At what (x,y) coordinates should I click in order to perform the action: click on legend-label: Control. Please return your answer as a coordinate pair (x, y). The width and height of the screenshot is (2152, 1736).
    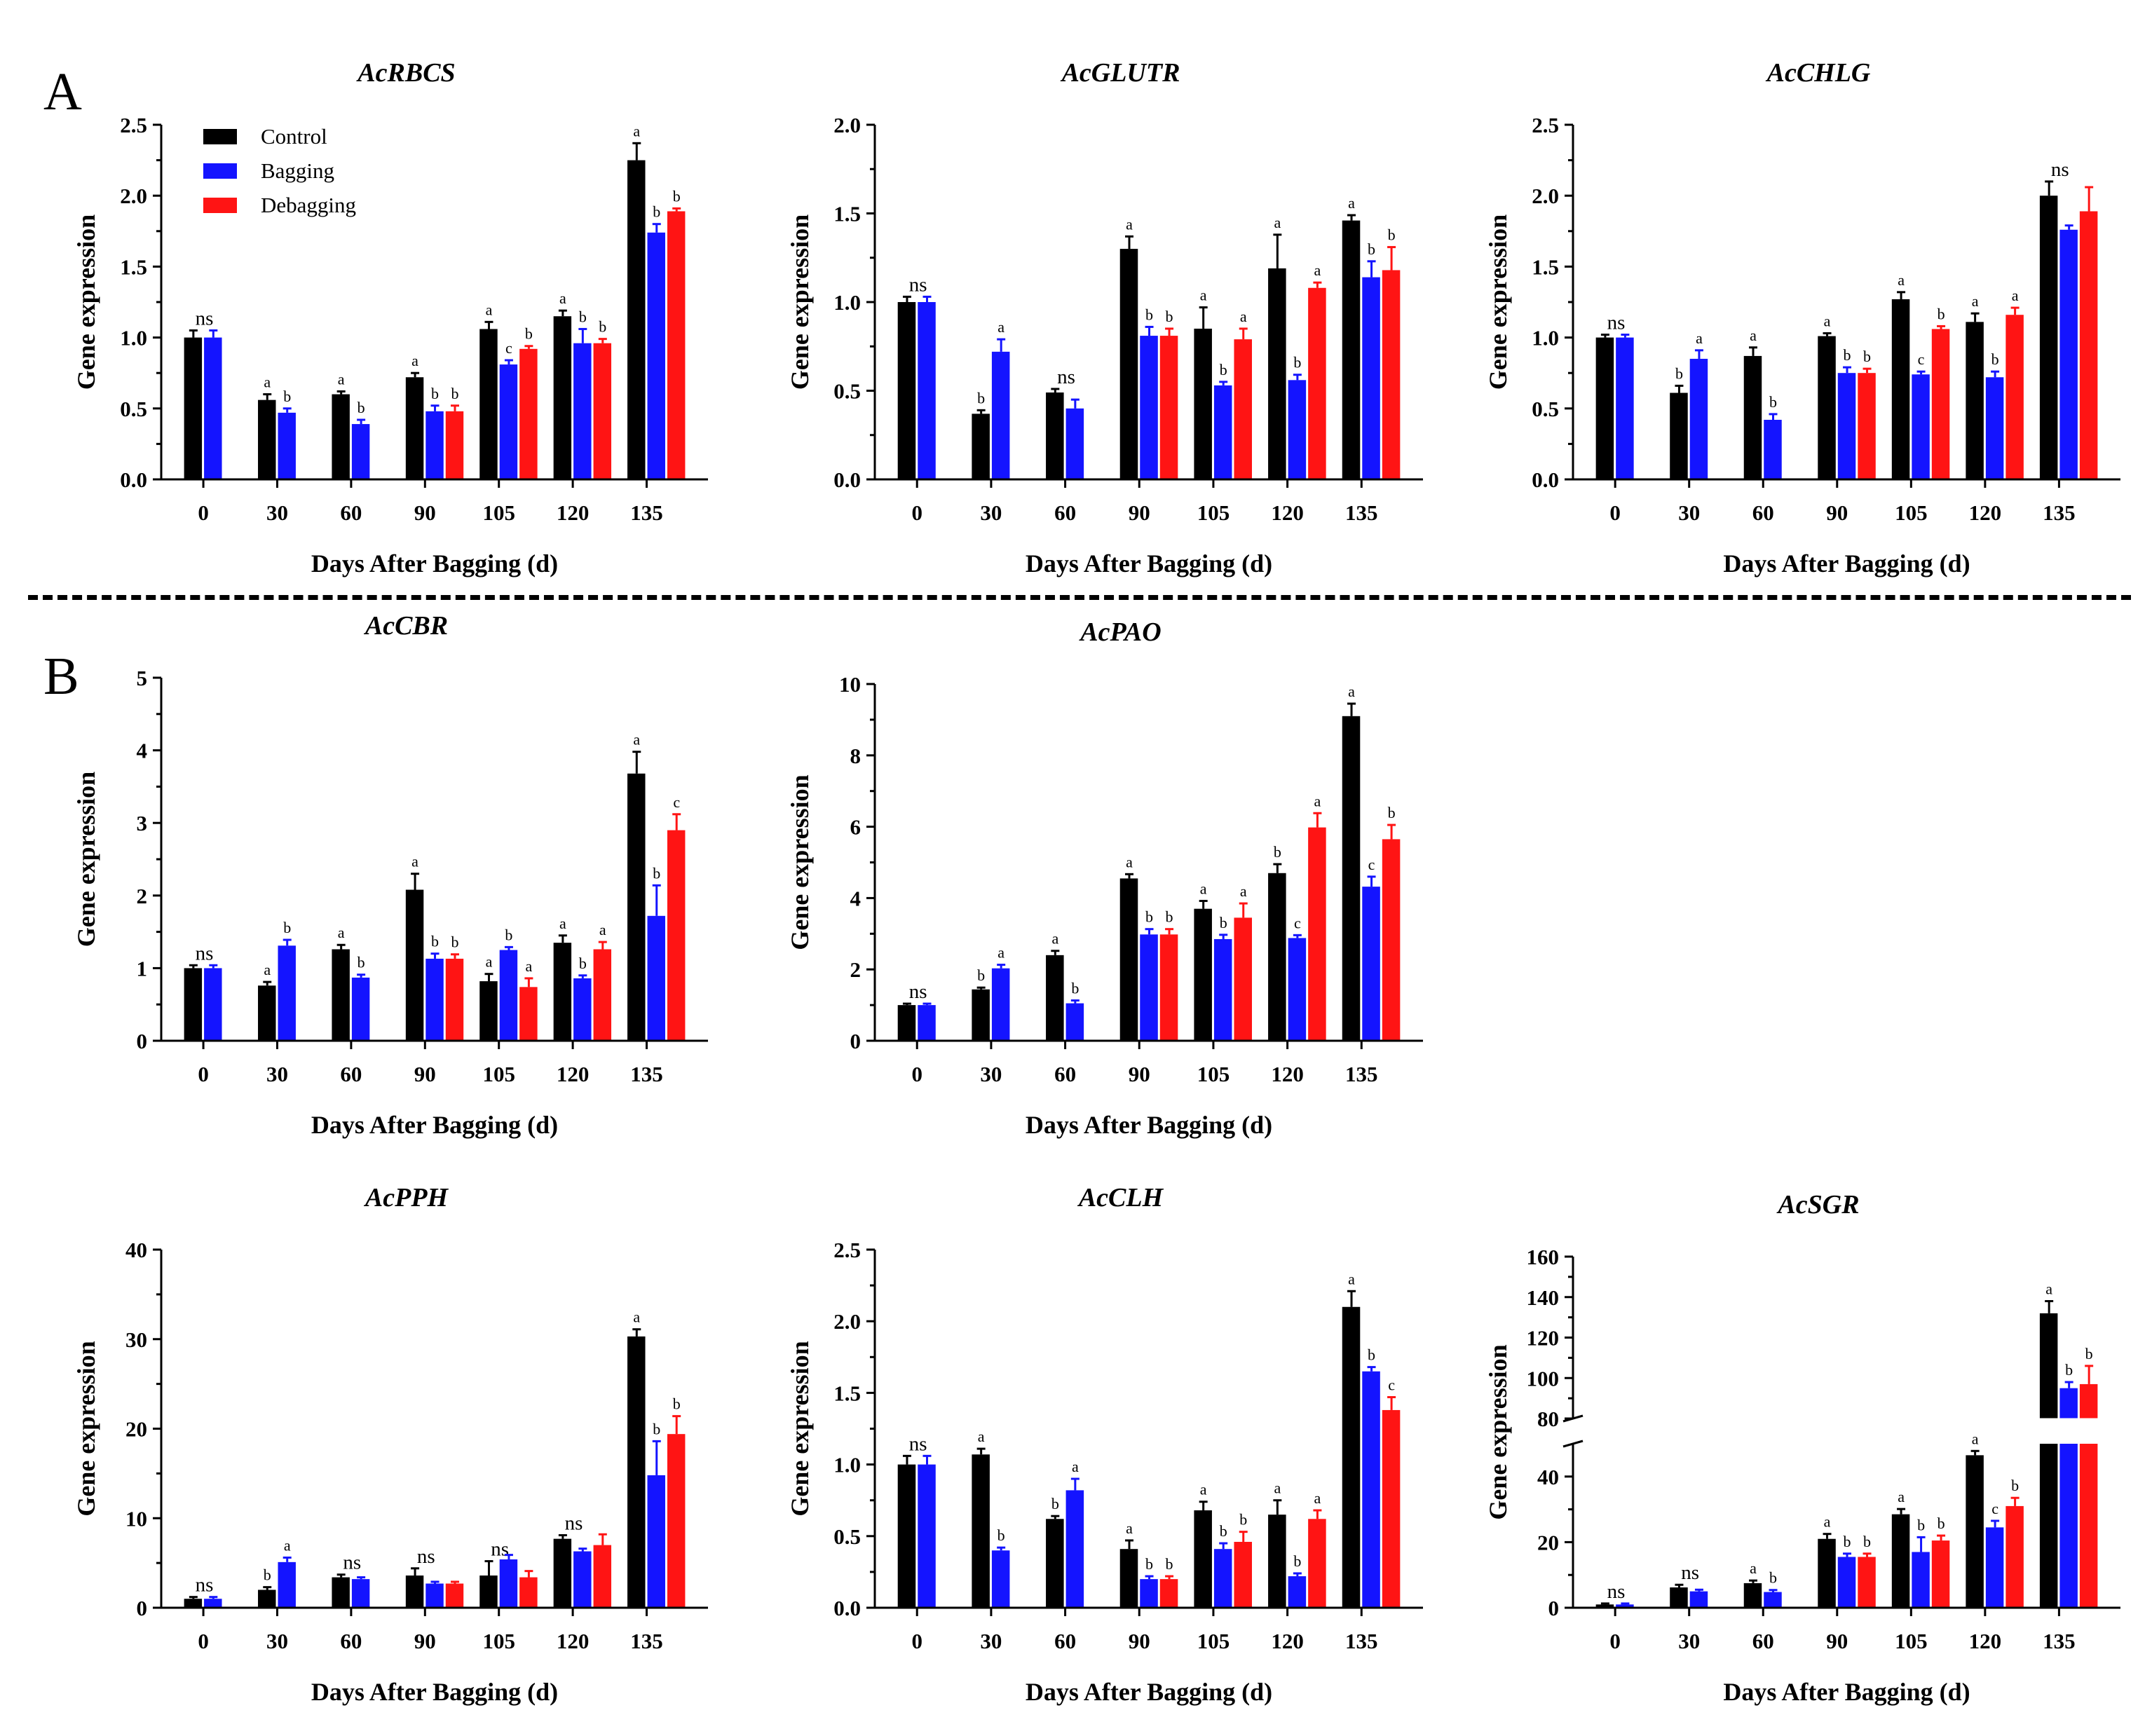
    Looking at the image, I should click on (294, 136).